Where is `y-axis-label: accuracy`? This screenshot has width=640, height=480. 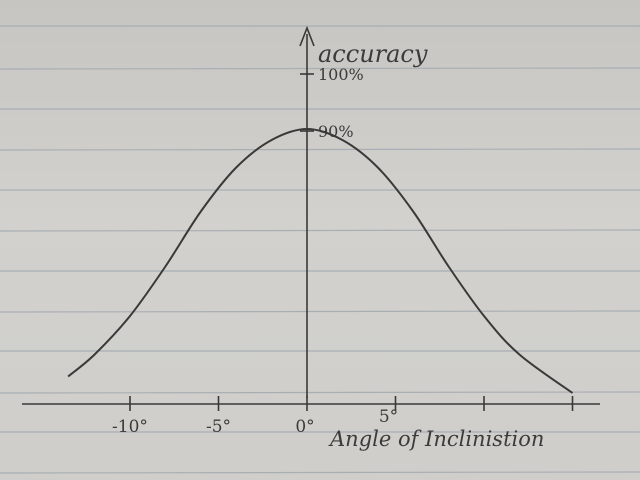 y-axis-label: accuracy is located at coordinates (373, 54).